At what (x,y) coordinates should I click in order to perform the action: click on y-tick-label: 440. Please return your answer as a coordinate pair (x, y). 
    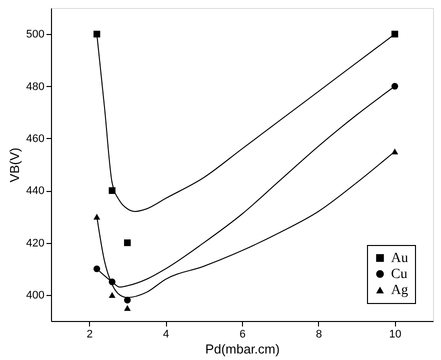
    Looking at the image, I should click on (35, 191).